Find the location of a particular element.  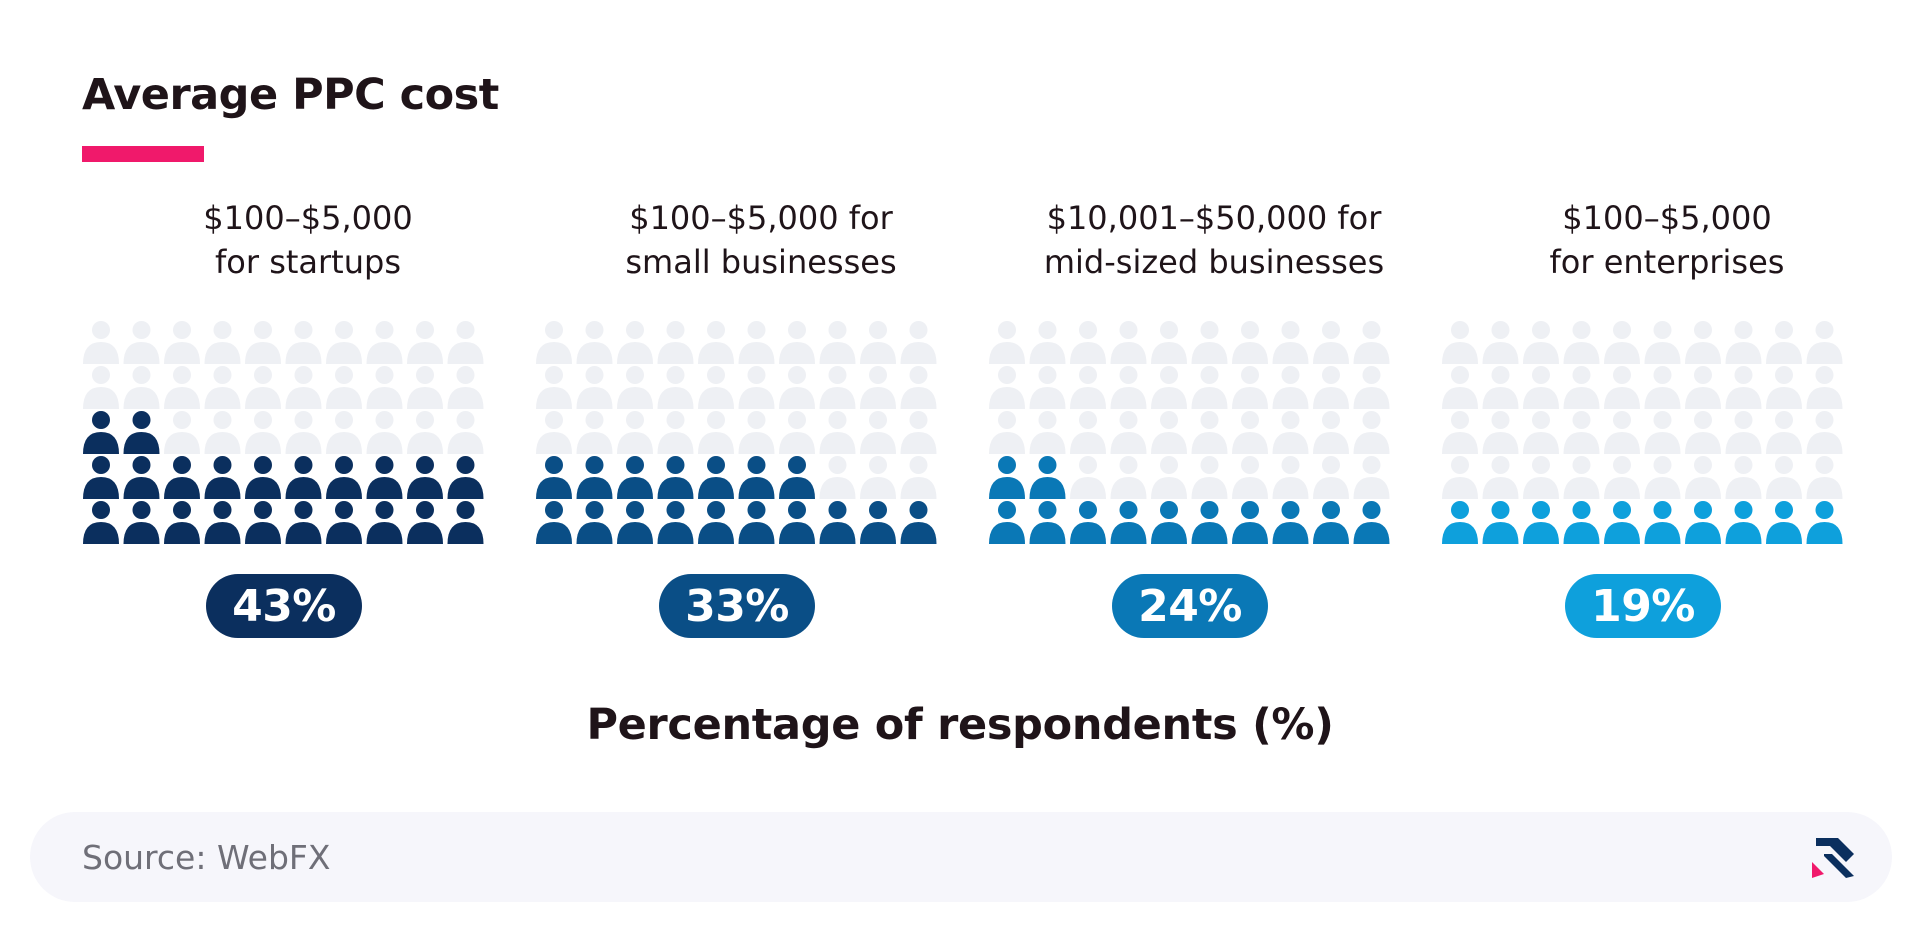

chart-title: Average PPC cost is located at coordinates (290, 95).